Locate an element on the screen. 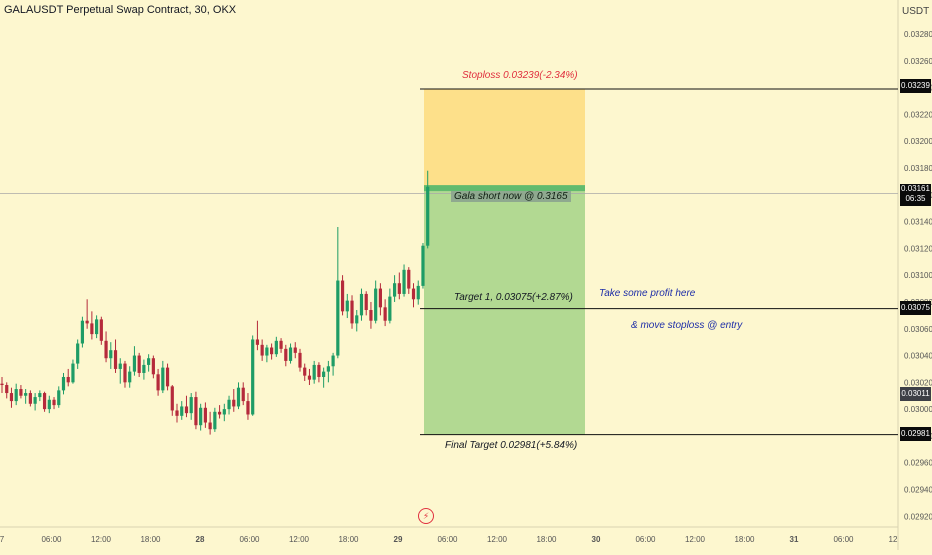 This screenshot has width=932, height=555. take-profit-note: Take some profit here is located at coordinates (647, 293).